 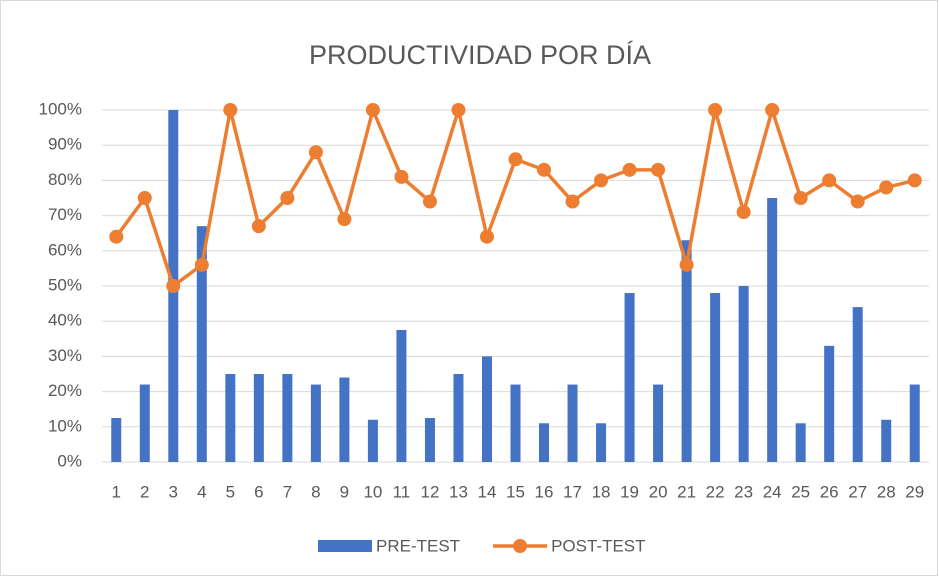 What do you see at coordinates (429, 491) in the screenshot?
I see `x-tick-label: 12` at bounding box center [429, 491].